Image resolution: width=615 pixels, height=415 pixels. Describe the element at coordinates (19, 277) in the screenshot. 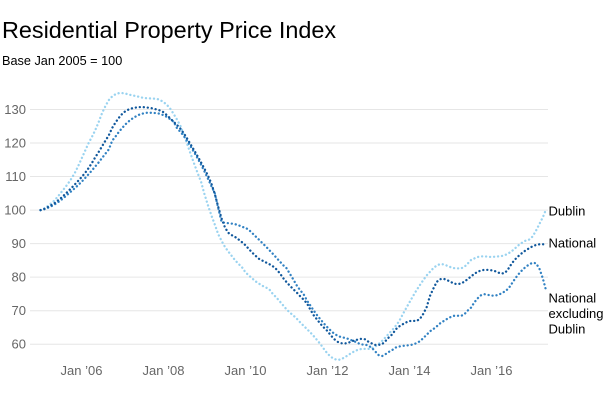

I see `svg-text: 80` at that location.